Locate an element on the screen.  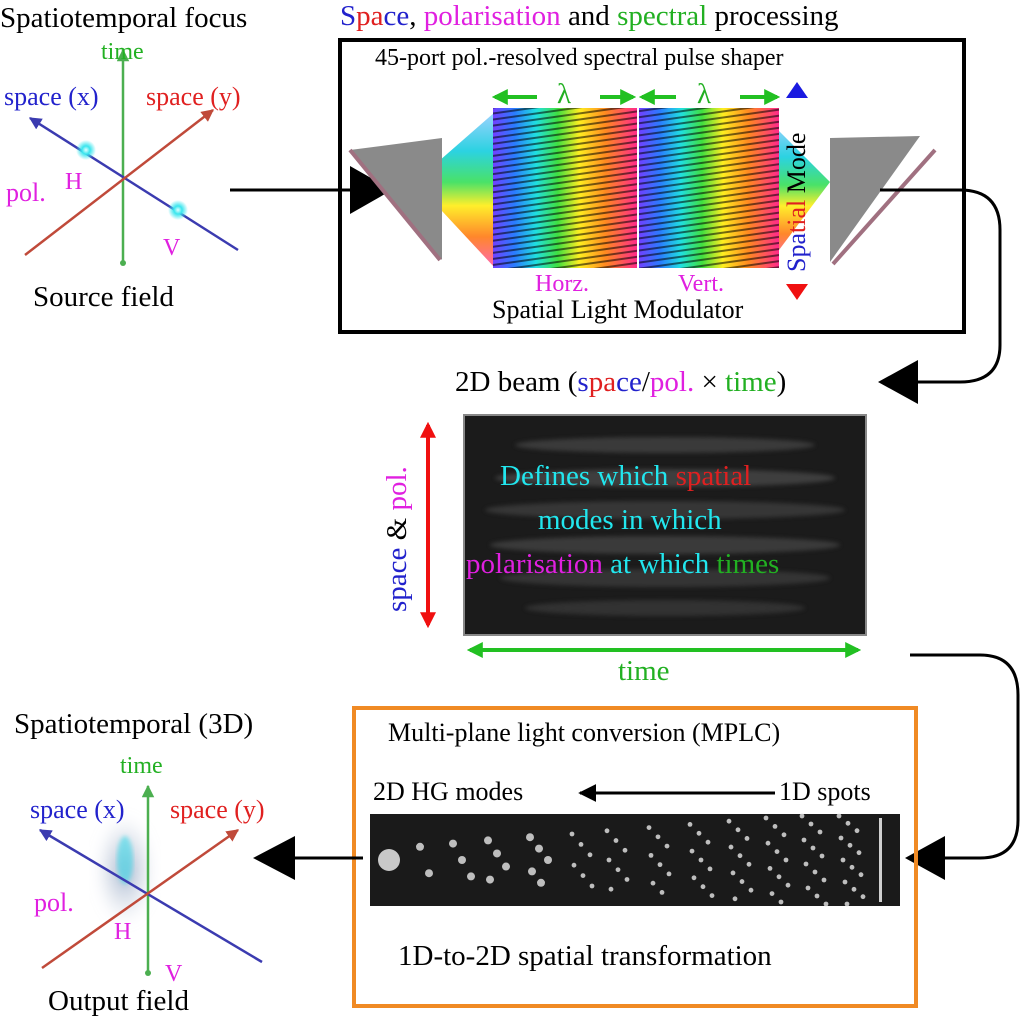
beam-line1: Defines which spatial is located at coordinates (626, 476).